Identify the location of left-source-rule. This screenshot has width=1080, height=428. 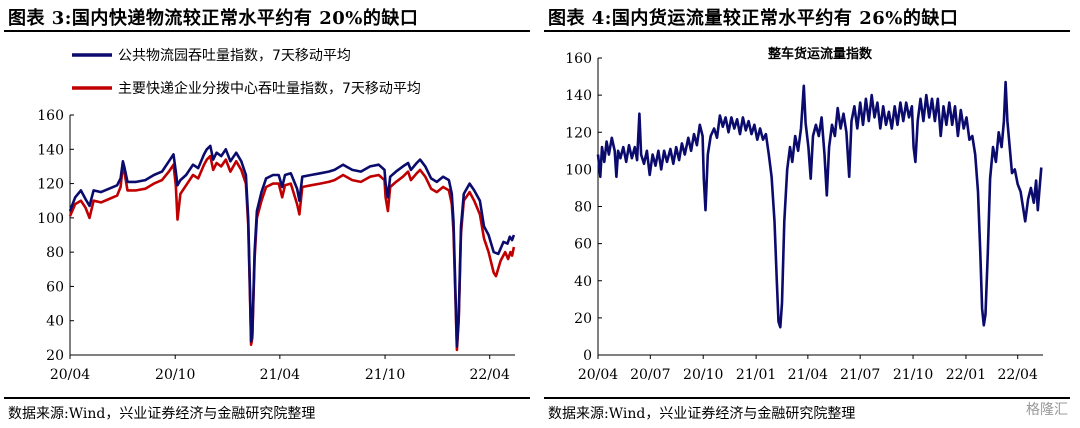
(267, 398).